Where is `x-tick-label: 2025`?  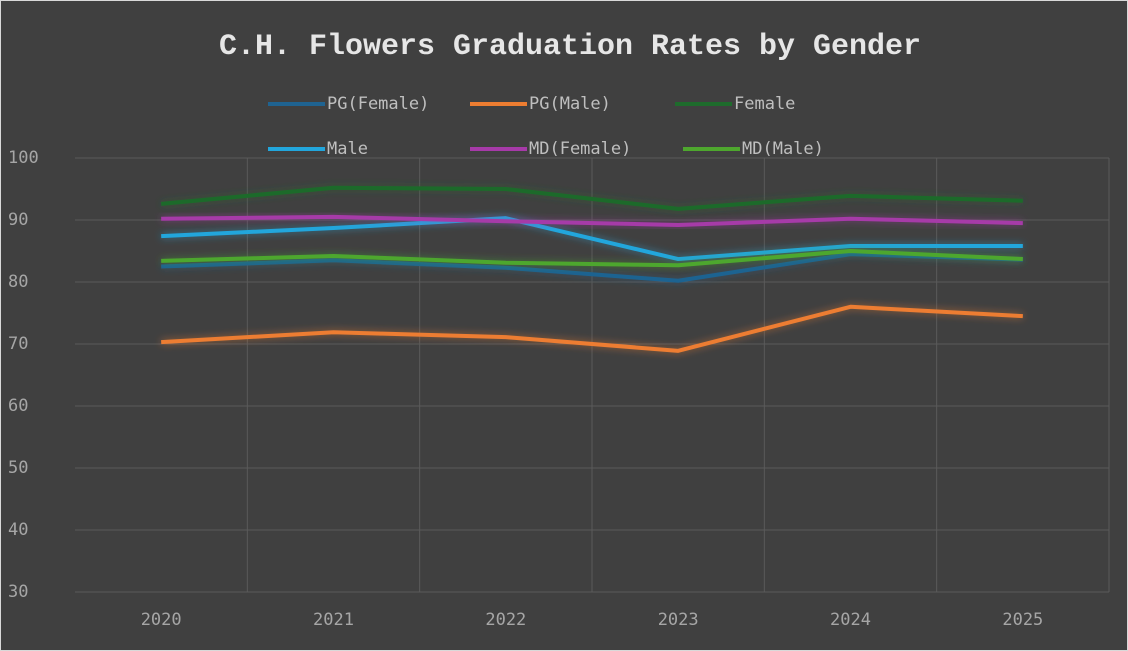
x-tick-label: 2025 is located at coordinates (1022, 620).